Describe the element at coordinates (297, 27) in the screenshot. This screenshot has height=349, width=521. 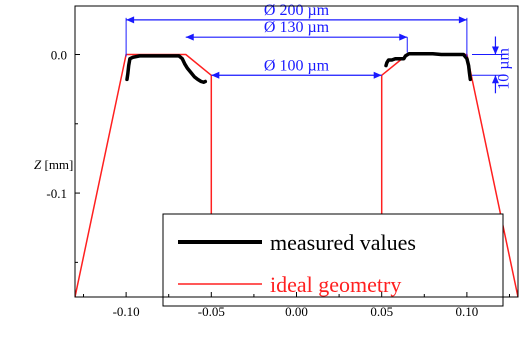
I see `dimension-label-1: Ø 130 µm` at that location.